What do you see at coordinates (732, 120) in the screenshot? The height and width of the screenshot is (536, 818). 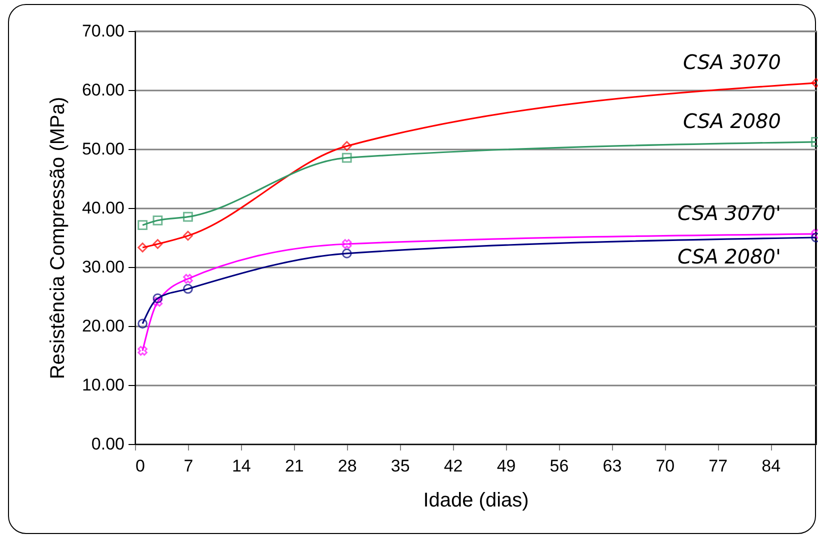 I see `series-label: CSA 2080` at bounding box center [732, 120].